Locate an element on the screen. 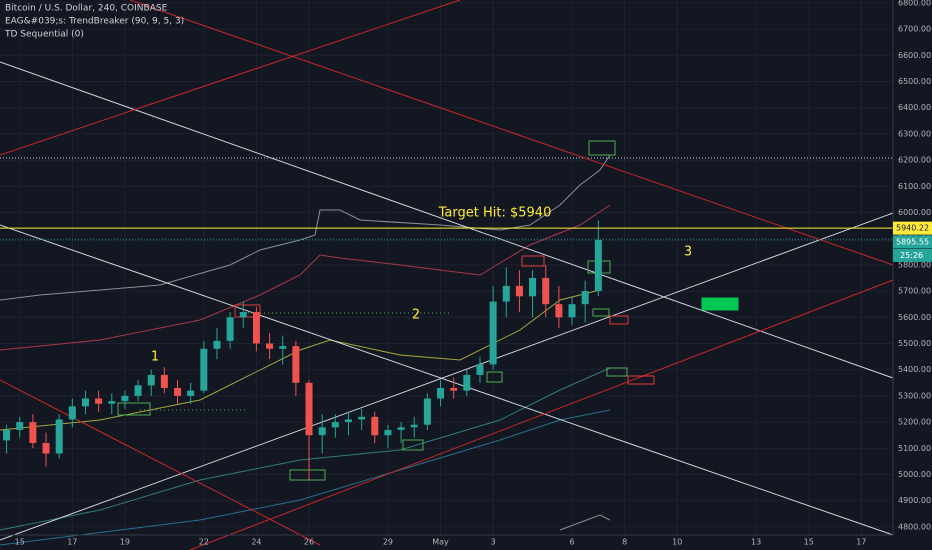  x-tick-label: 13 is located at coordinates (756, 542).